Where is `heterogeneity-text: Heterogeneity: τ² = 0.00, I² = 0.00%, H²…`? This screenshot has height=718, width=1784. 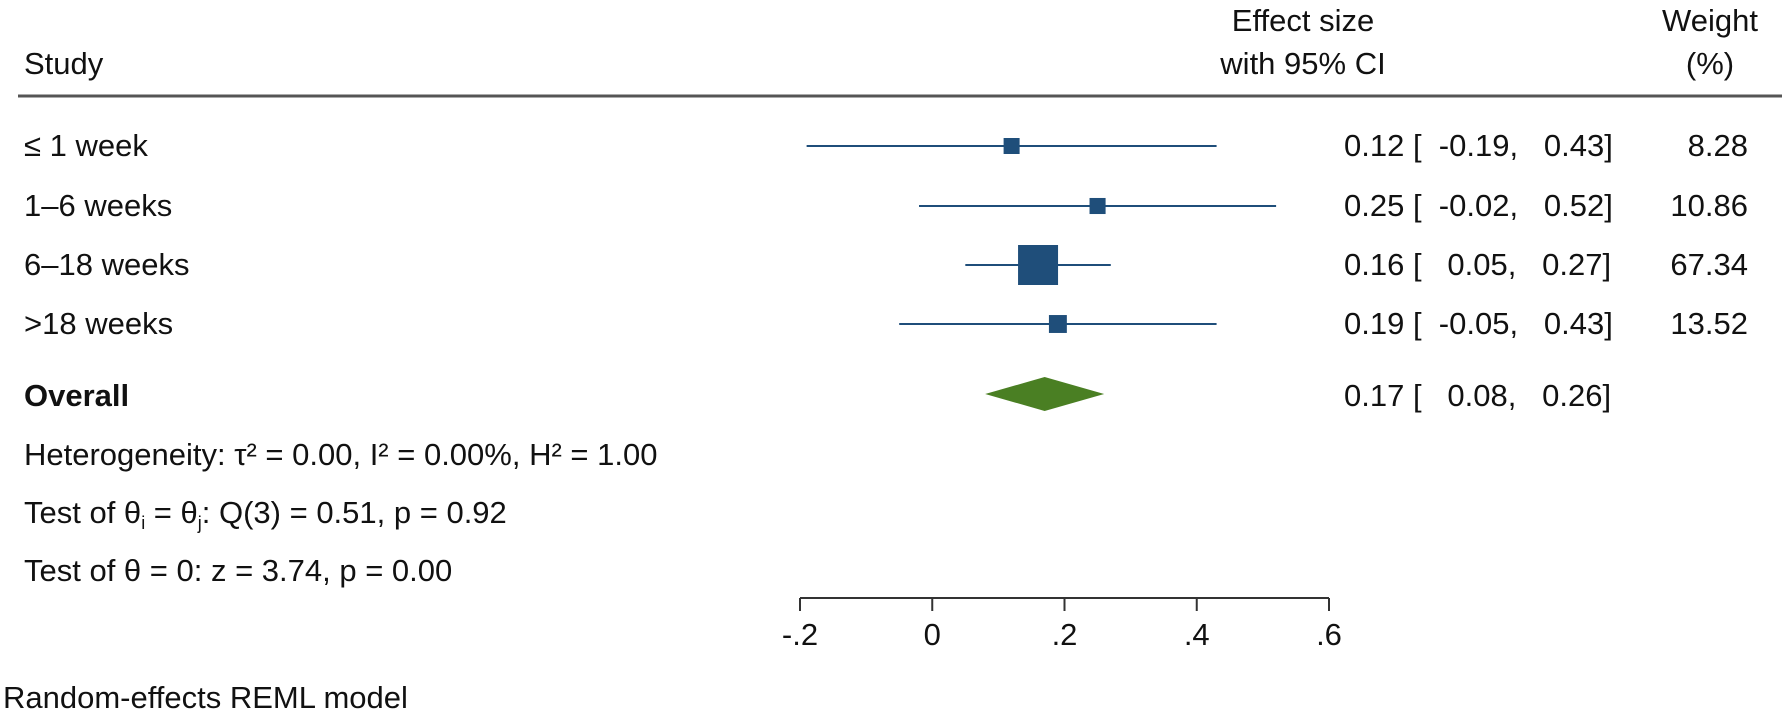
heterogeneity-text: Heterogeneity: τ² = 0.00, I² = 0.00%, H²… is located at coordinates (341, 454).